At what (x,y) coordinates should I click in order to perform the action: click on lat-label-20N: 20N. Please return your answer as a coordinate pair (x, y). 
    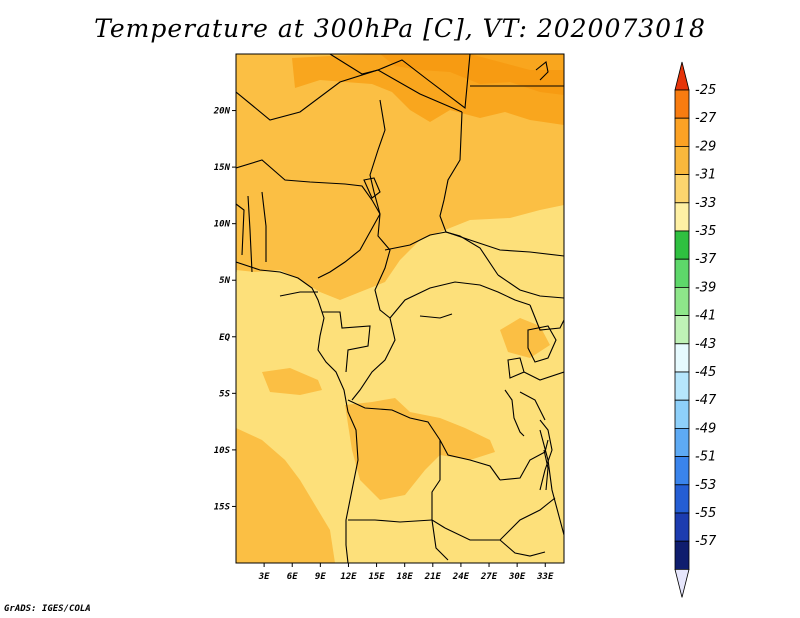
    Looking at the image, I should click on (222, 112).